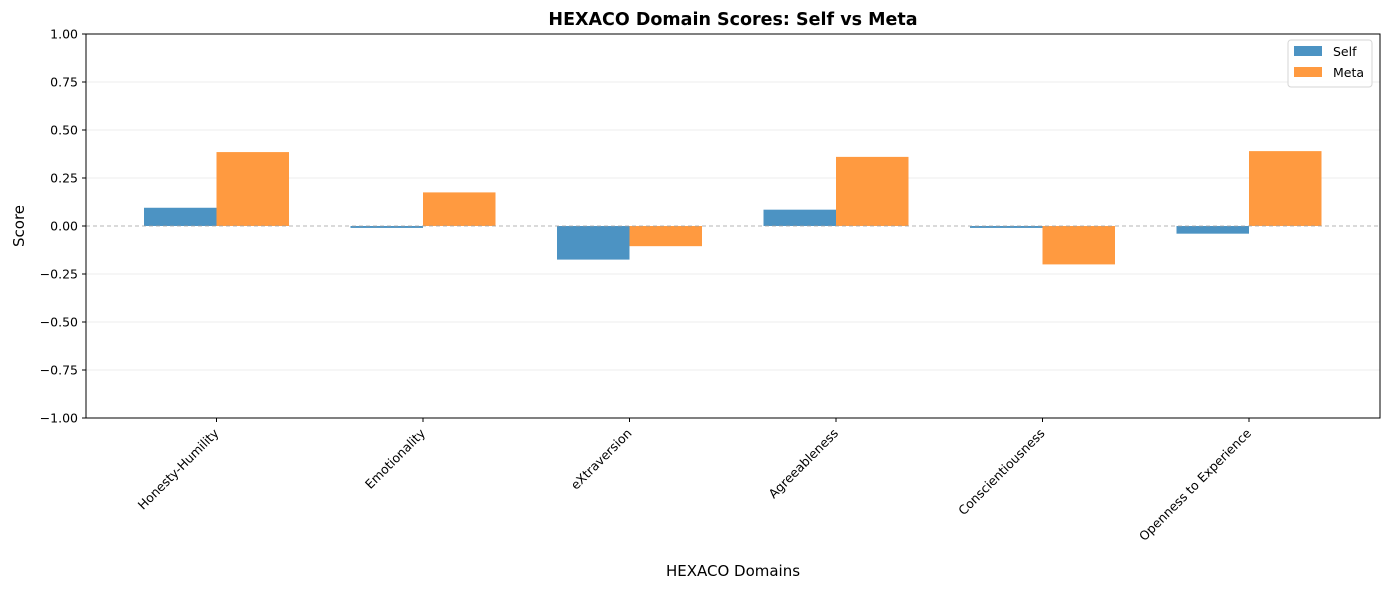  What do you see at coordinates (59, 274) in the screenshot?
I see `y-tick-label: −0.25` at bounding box center [59, 274].